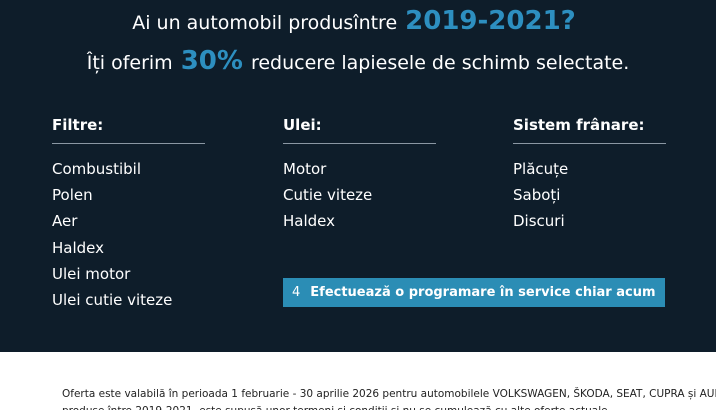 The height and width of the screenshot is (410, 716). What do you see at coordinates (211, 61) in the screenshot?
I see `headline-highlight: 30%` at bounding box center [211, 61].